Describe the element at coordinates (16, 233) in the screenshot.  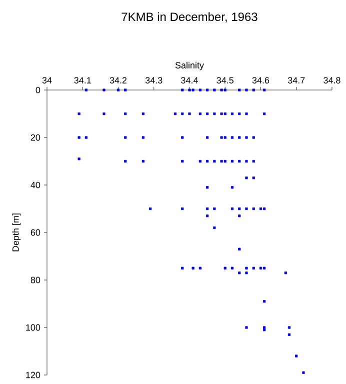
I see `y-axis-title: Depth [m]` at that location.